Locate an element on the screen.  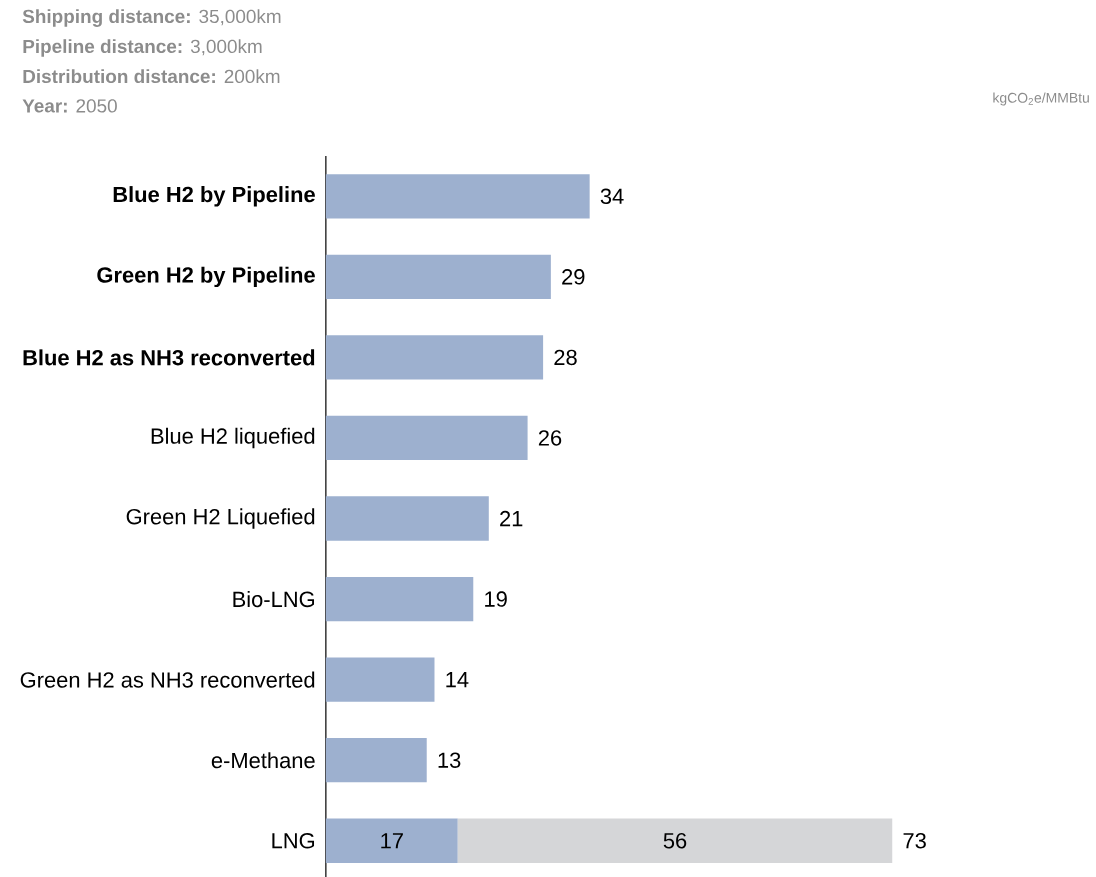
data-label: 56 is located at coordinates (675, 840).